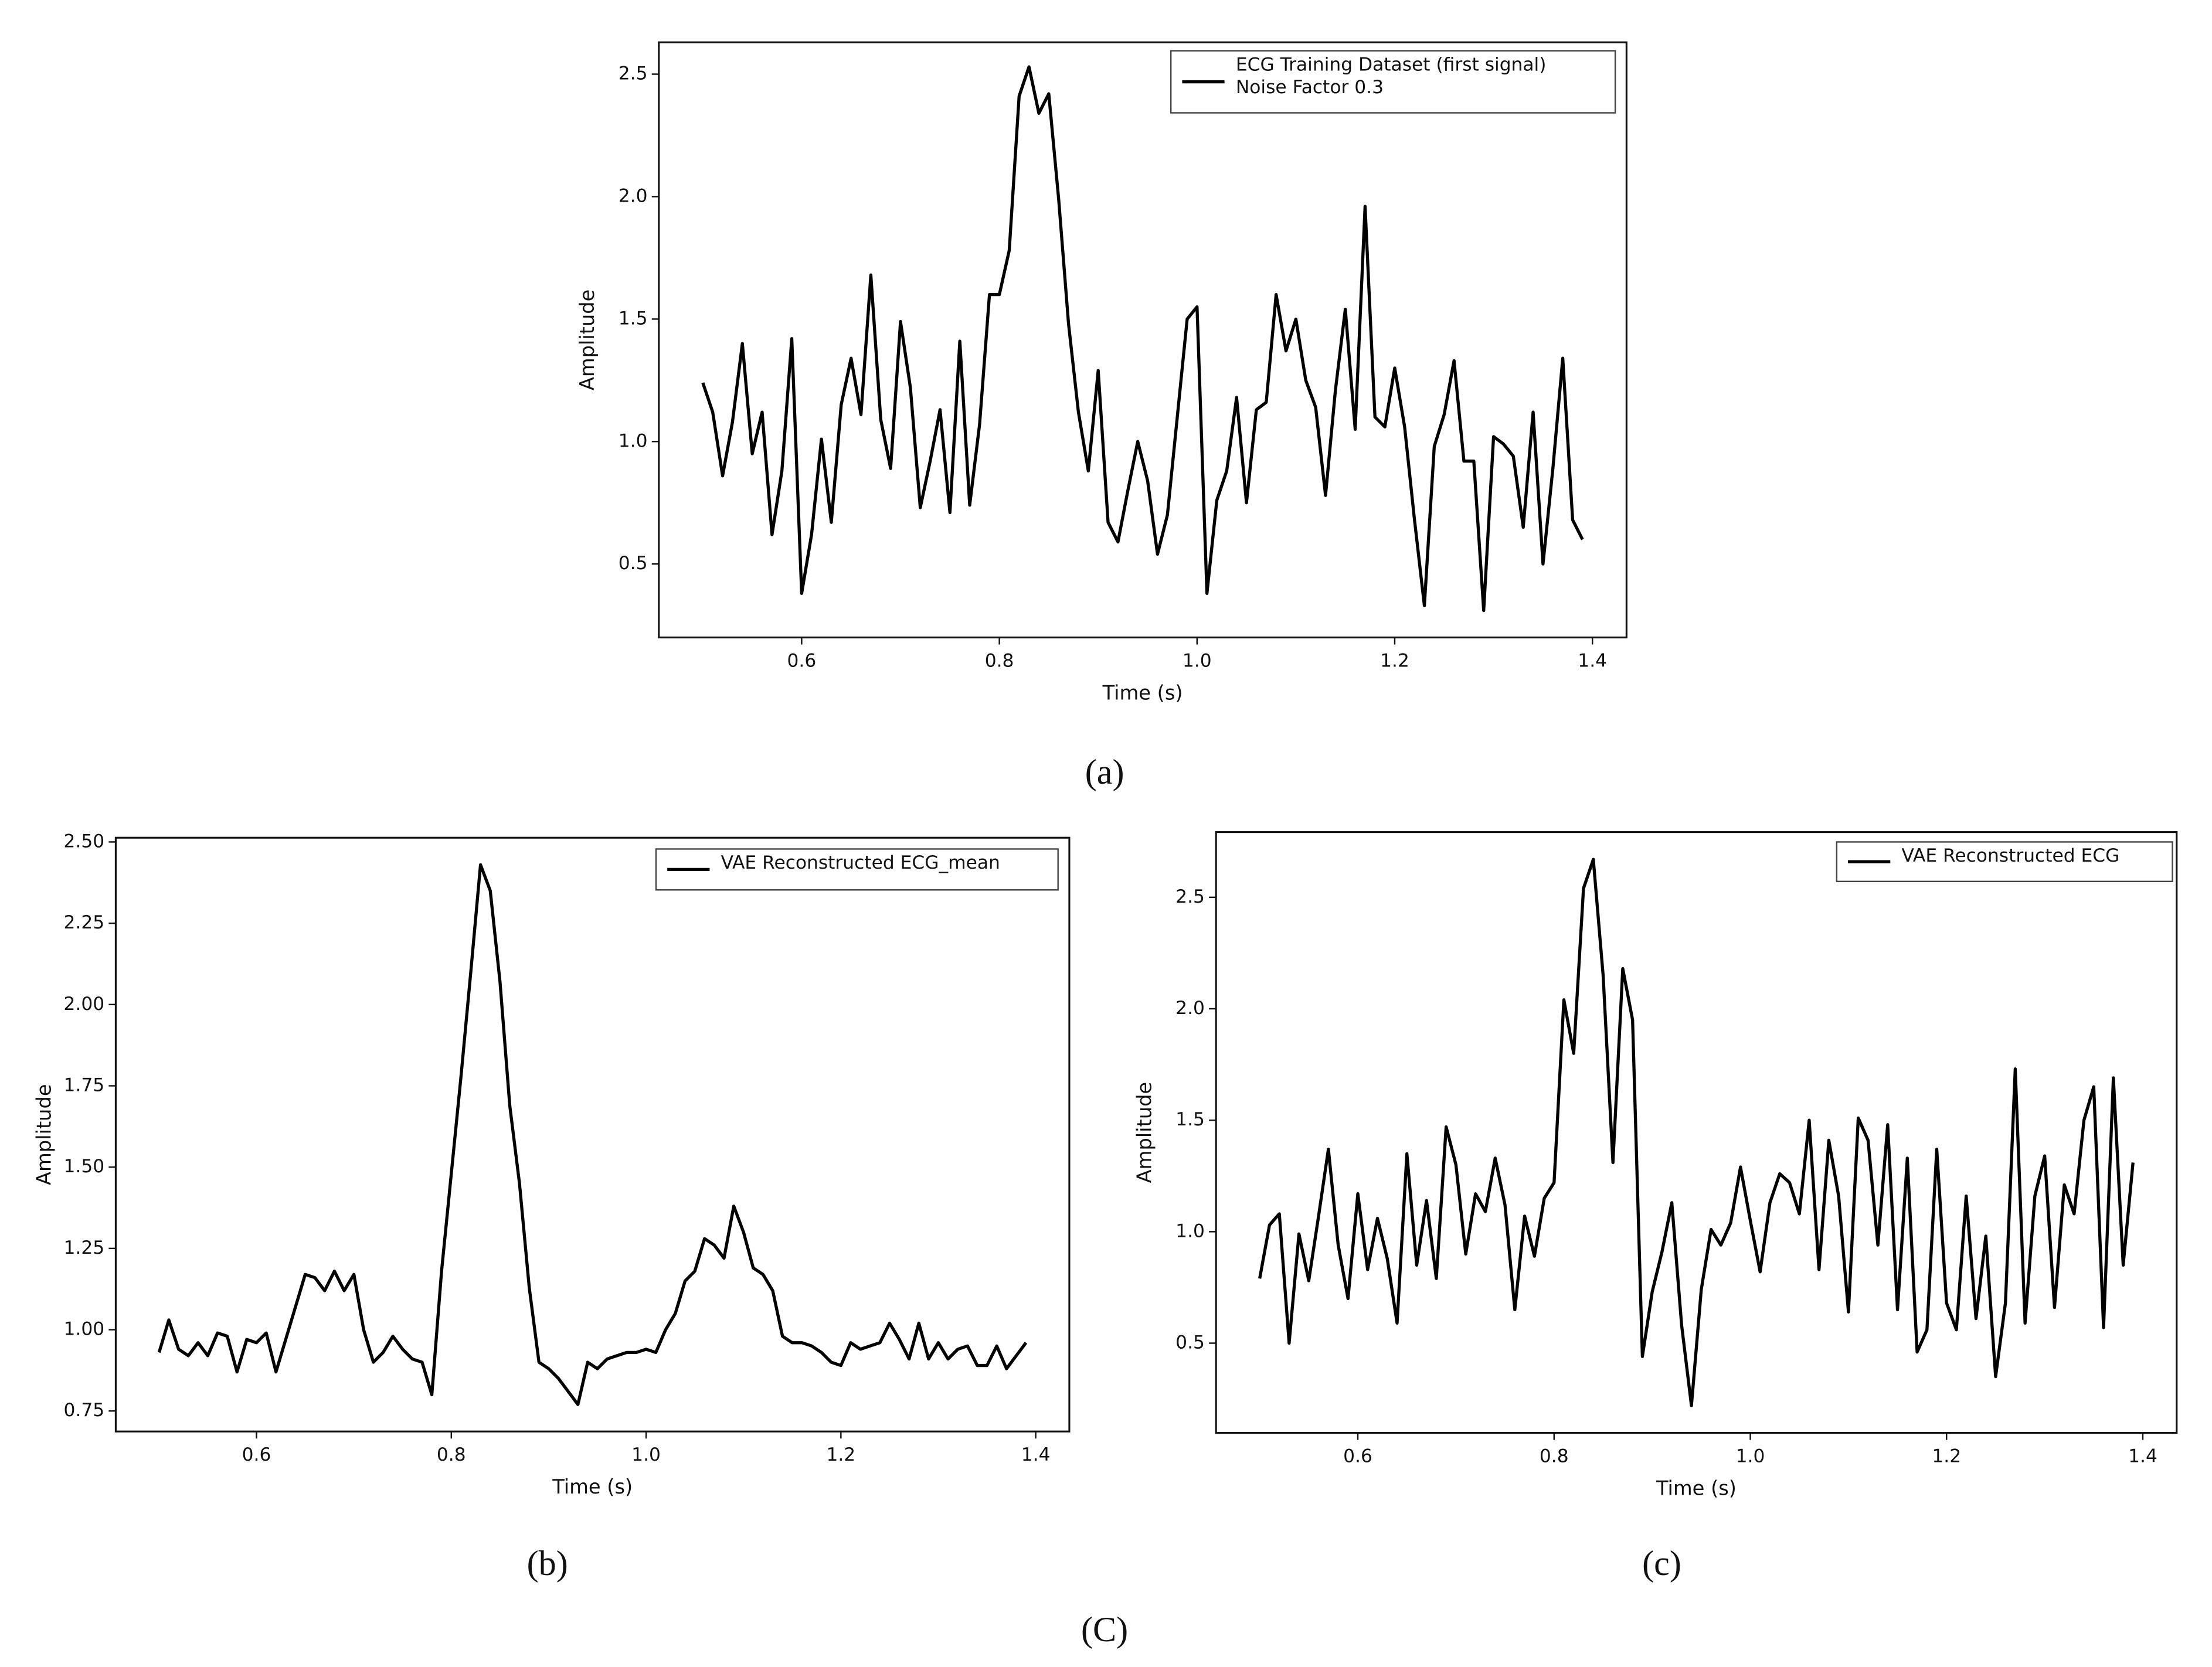 The height and width of the screenshot is (1667, 2212). What do you see at coordinates (84, 841) in the screenshot?
I see `y-tick-label: 2.50` at bounding box center [84, 841].